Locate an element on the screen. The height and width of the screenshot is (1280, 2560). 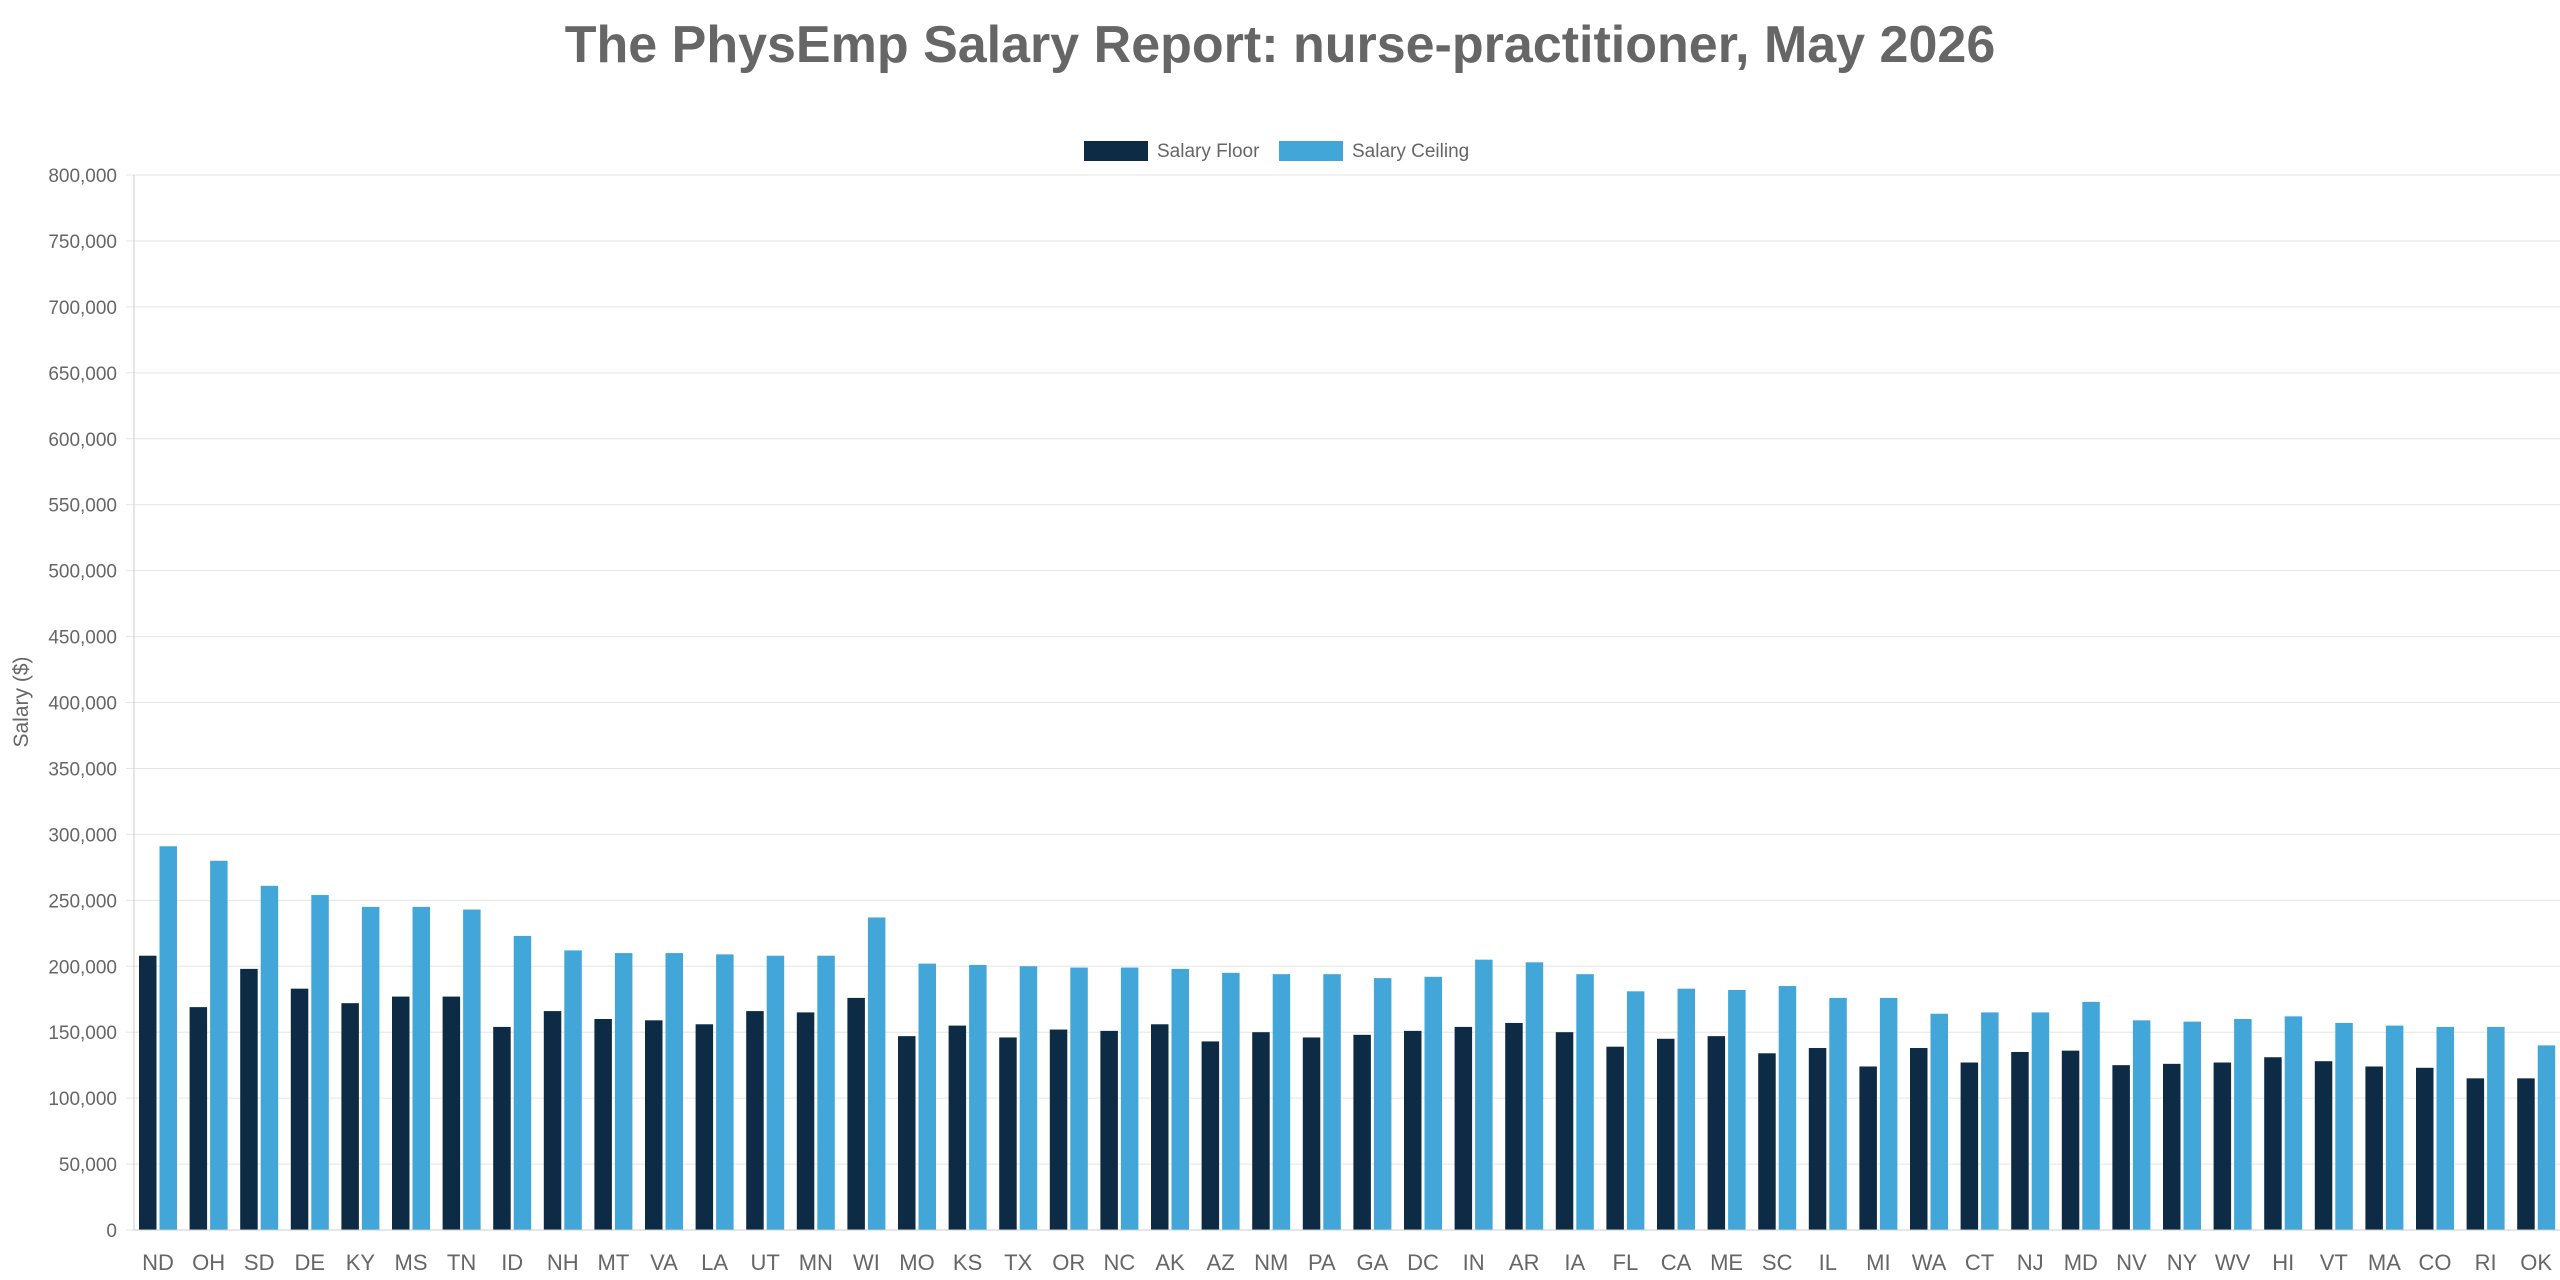
legend: Salary Floor Salary Ceiling is located at coordinates (1276, 151).